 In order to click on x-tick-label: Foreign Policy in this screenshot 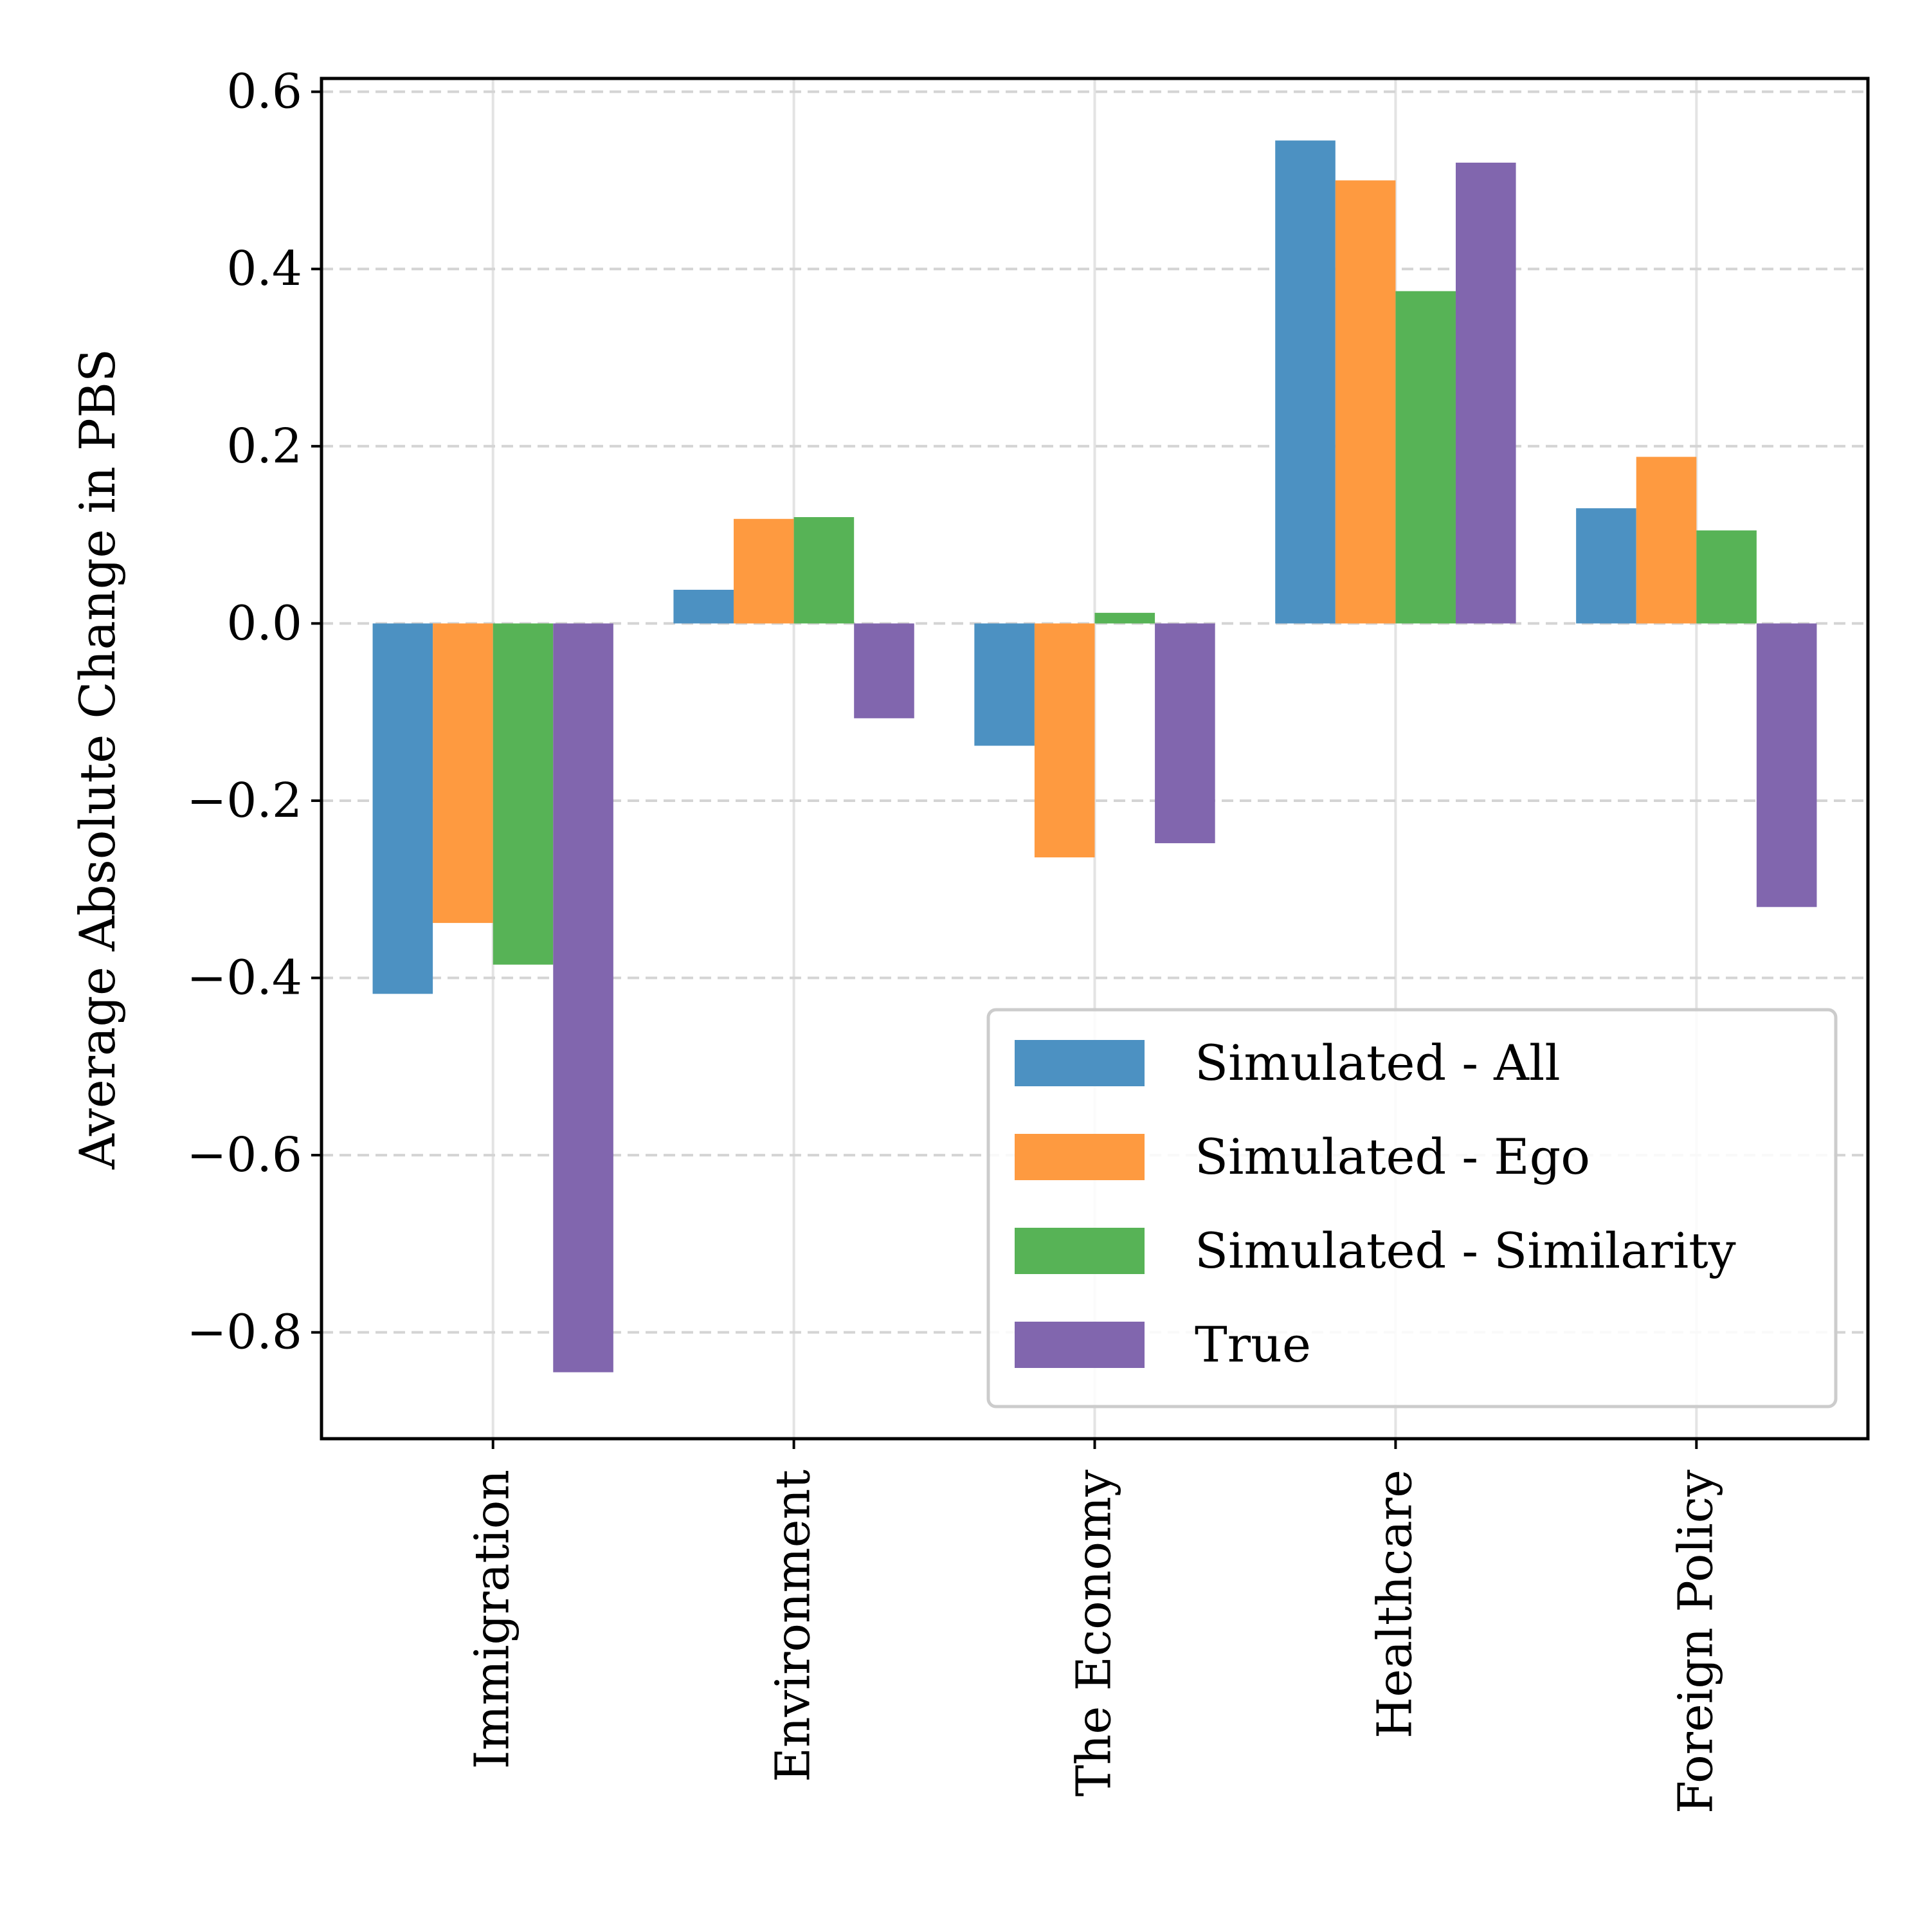, I will do `click(1695, 1642)`.